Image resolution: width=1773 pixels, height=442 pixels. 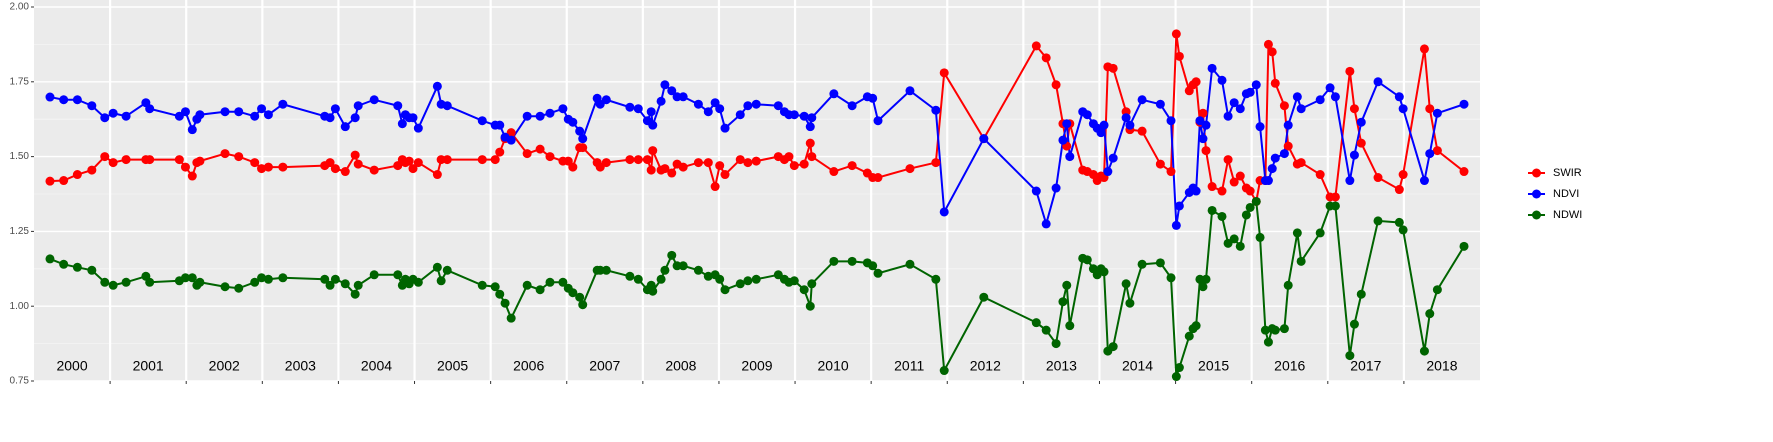 What do you see at coordinates (1289, 366) in the screenshot?
I see `year-label: 2016` at bounding box center [1289, 366].